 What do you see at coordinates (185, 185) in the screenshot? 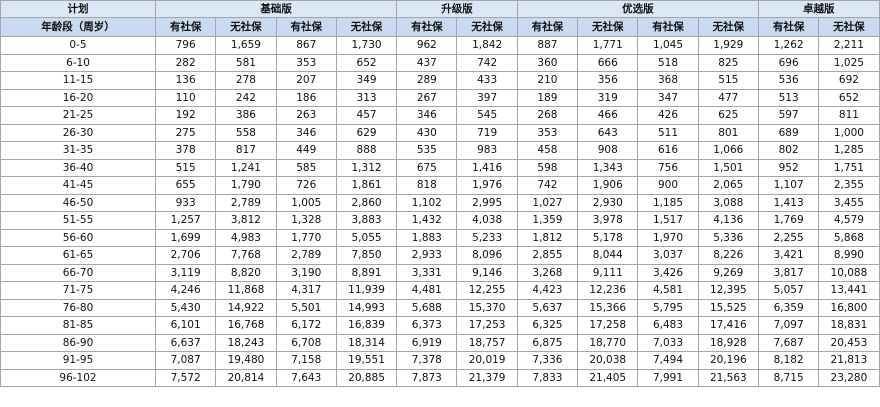
I see `price-cell: 655` at bounding box center [185, 185].